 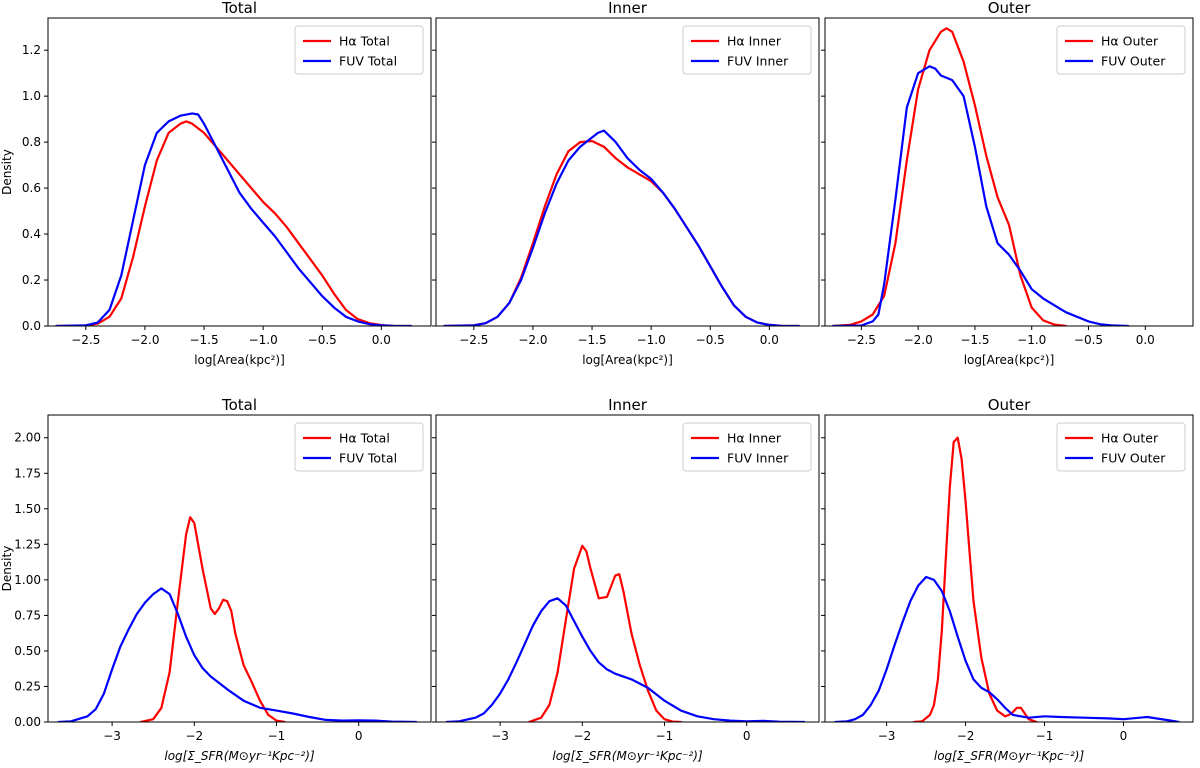 What do you see at coordinates (27, 686) in the screenshot?
I see `y-tick-label: 0.25` at bounding box center [27, 686].